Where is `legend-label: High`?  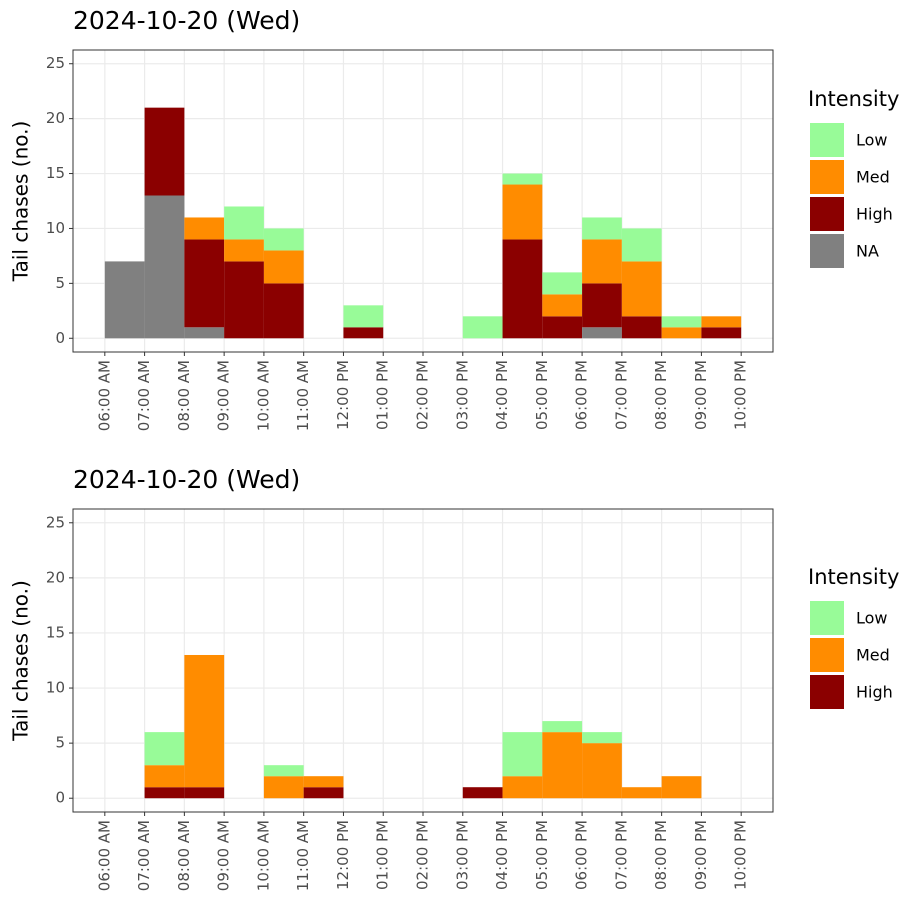
legend-label: High is located at coordinates (874, 692).